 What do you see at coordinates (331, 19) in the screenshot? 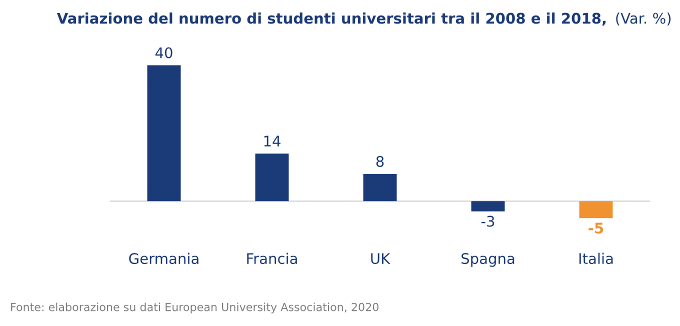
I see `chart-title: Variazione del numero di studenti universitari tra il 2008 e il 2018,` at bounding box center [331, 19].